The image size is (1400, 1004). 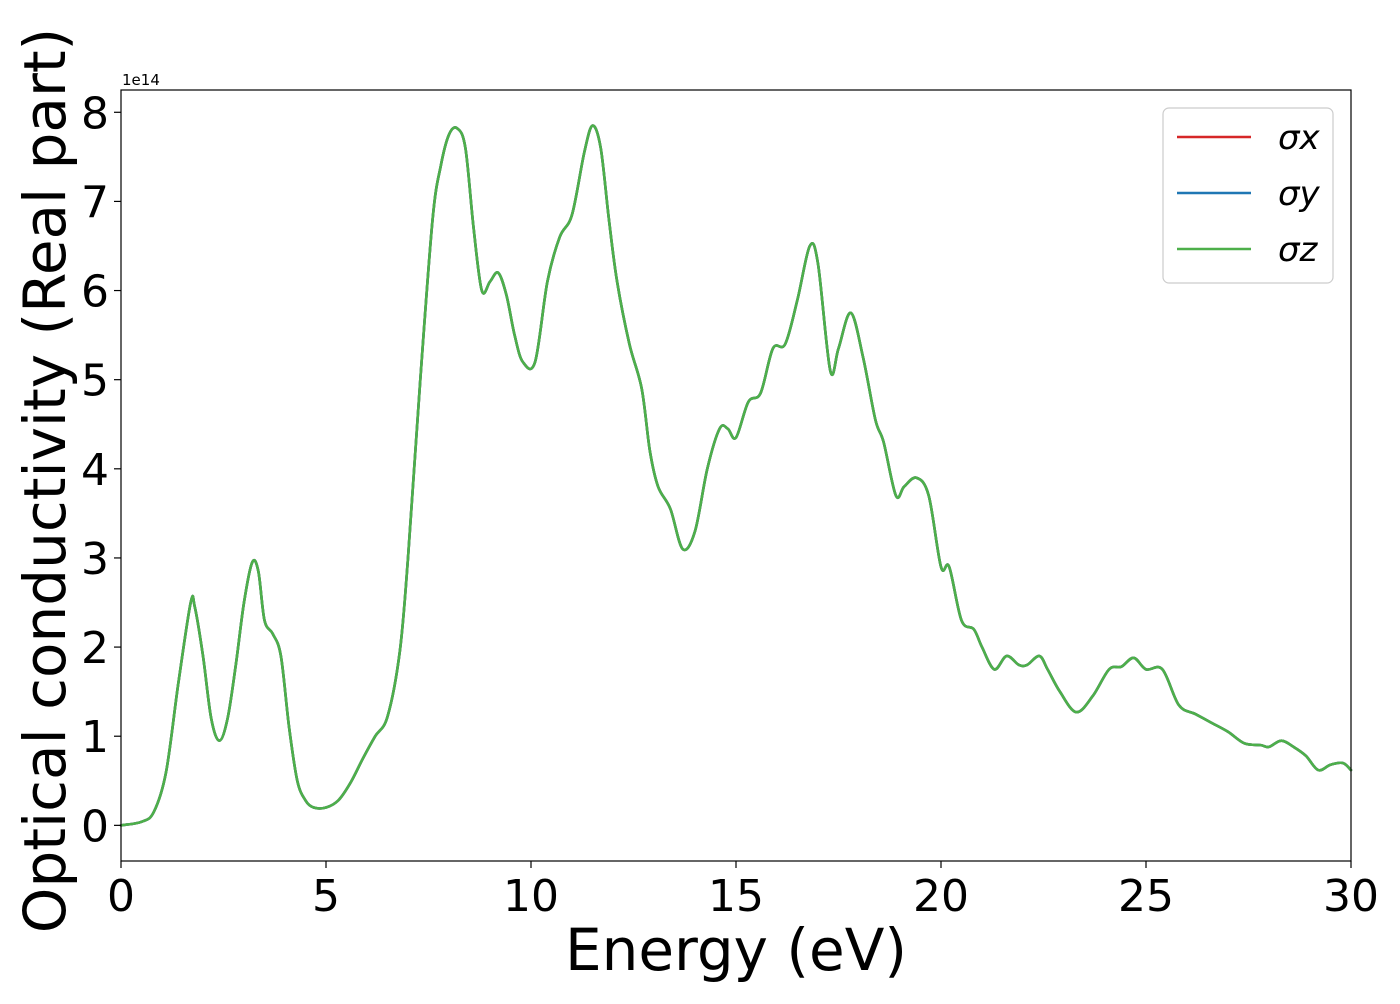 I want to click on y-axis: 0 1 2 3 4 5 6 7 8, so click(x=101, y=470).